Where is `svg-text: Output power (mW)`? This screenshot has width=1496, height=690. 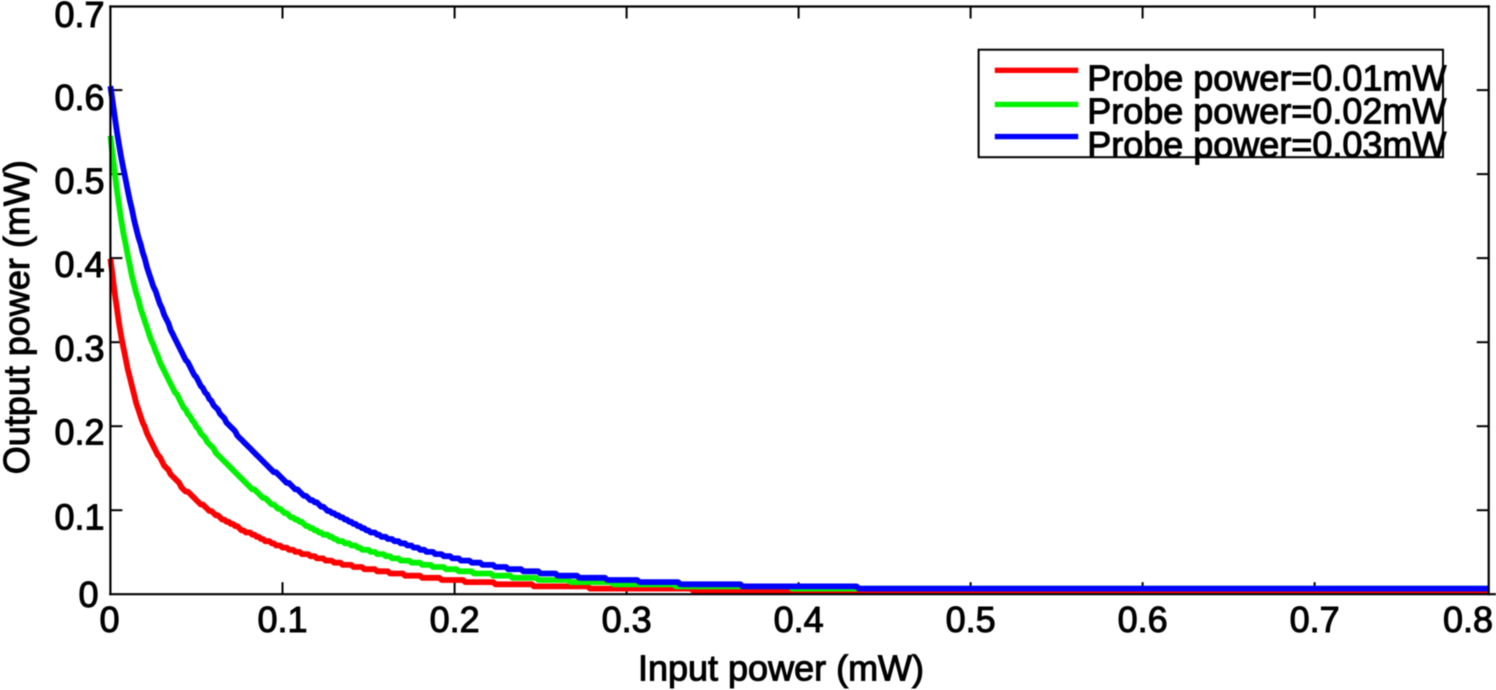 svg-text: Output power (mW) is located at coordinates (18, 317).